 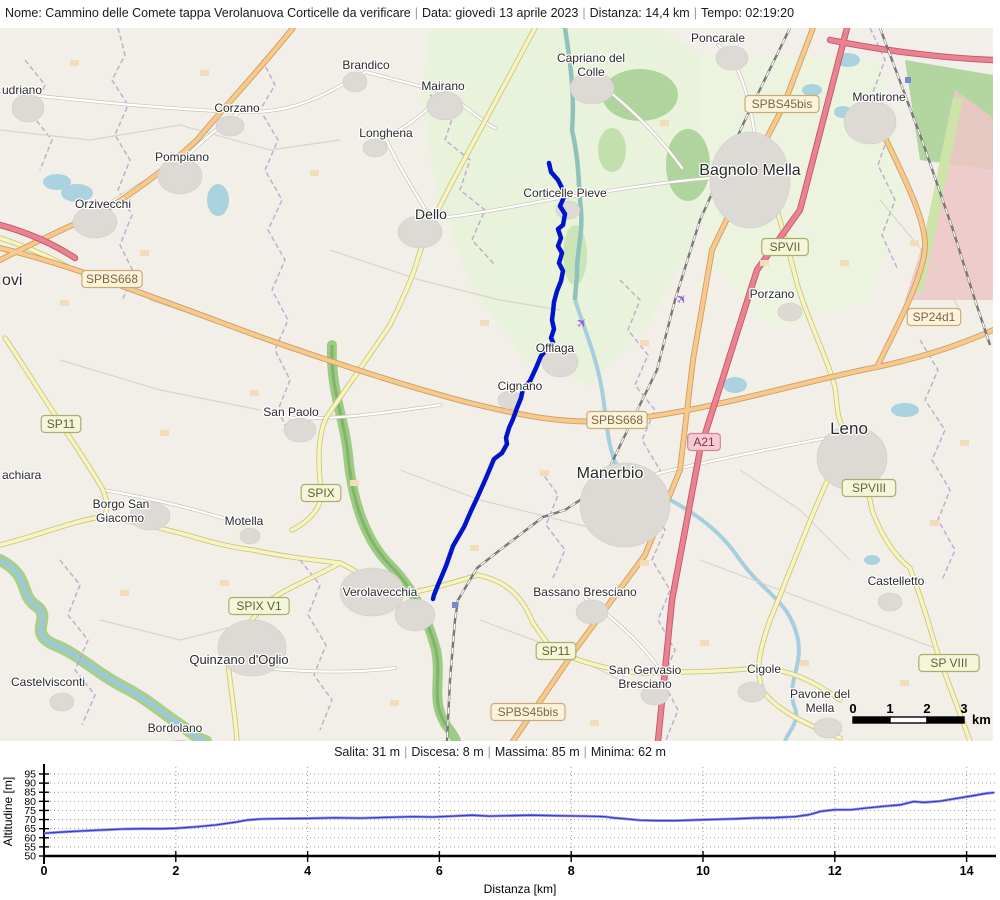 I want to click on y-tick-label: 50, so click(x=30, y=857).